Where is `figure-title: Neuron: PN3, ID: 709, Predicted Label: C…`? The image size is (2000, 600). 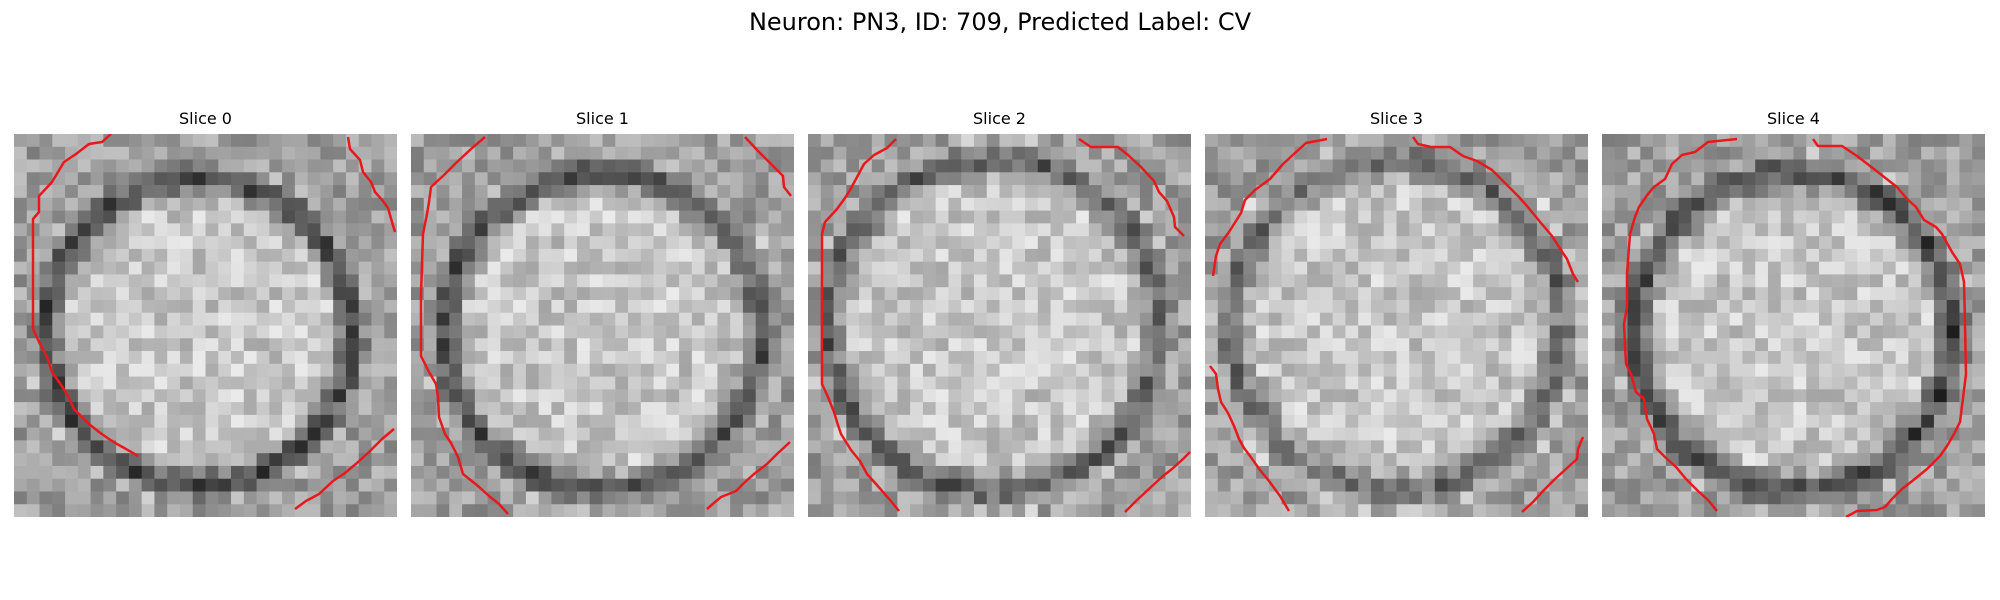
figure-title: Neuron: PN3, ID: 709, Predicted Label: C… is located at coordinates (1000, 22).